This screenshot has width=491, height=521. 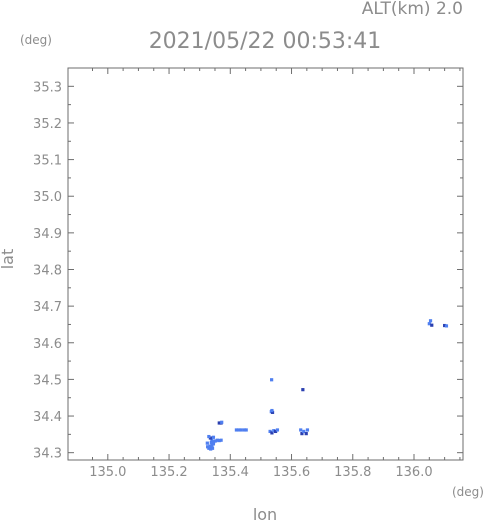 I want to click on x-tick-label: 135.0, so click(x=107, y=472).